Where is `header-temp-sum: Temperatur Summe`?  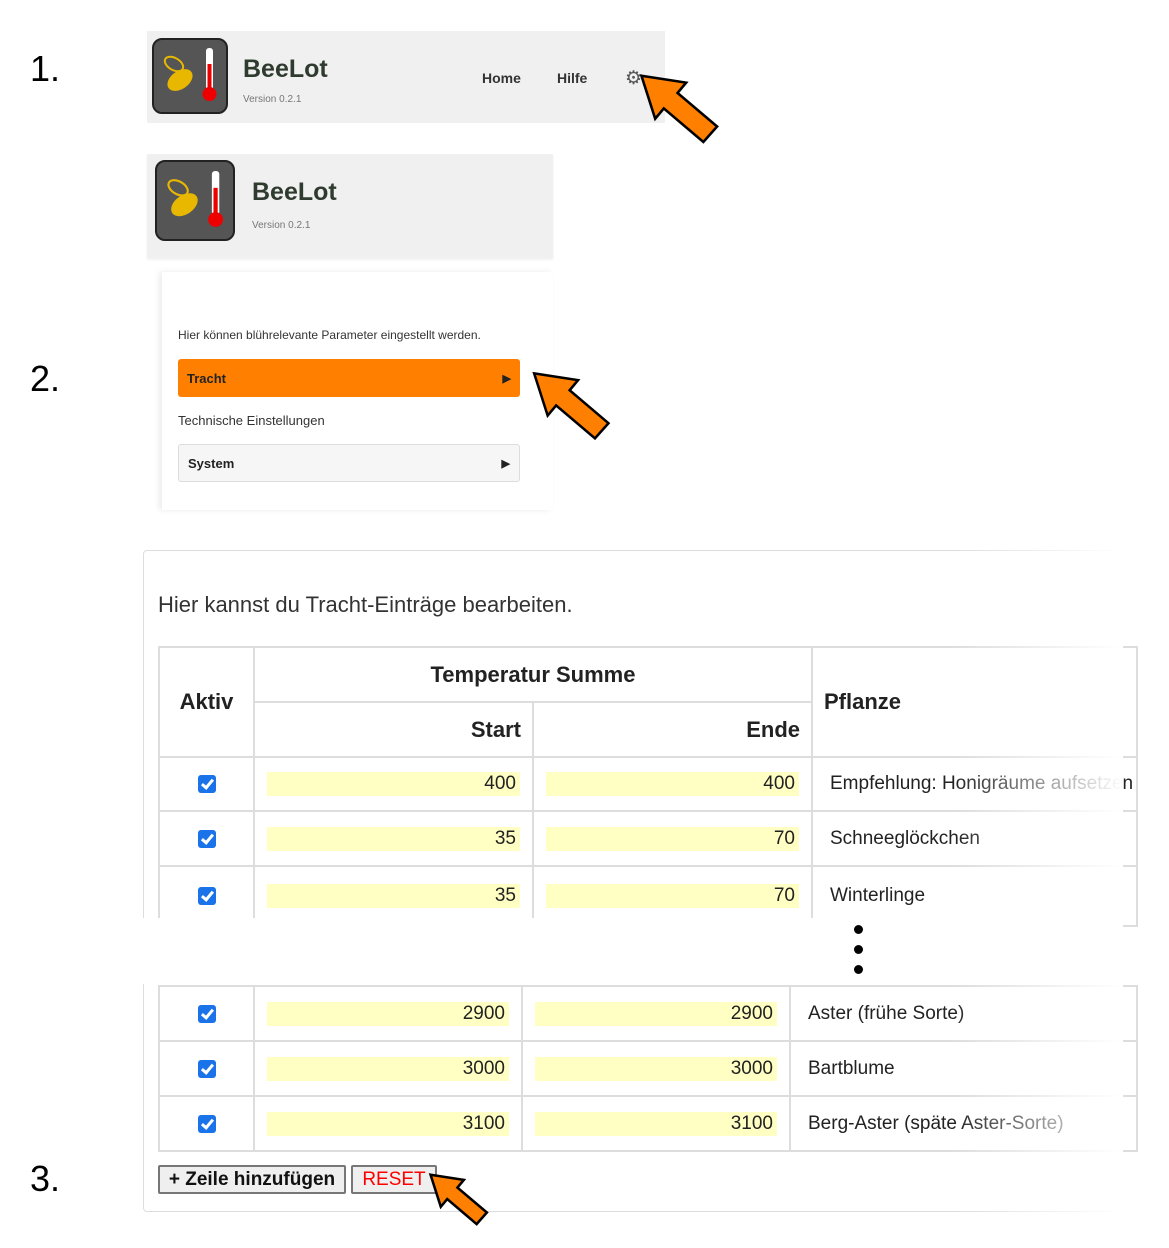 header-temp-sum: Temperatur Summe is located at coordinates (533, 674).